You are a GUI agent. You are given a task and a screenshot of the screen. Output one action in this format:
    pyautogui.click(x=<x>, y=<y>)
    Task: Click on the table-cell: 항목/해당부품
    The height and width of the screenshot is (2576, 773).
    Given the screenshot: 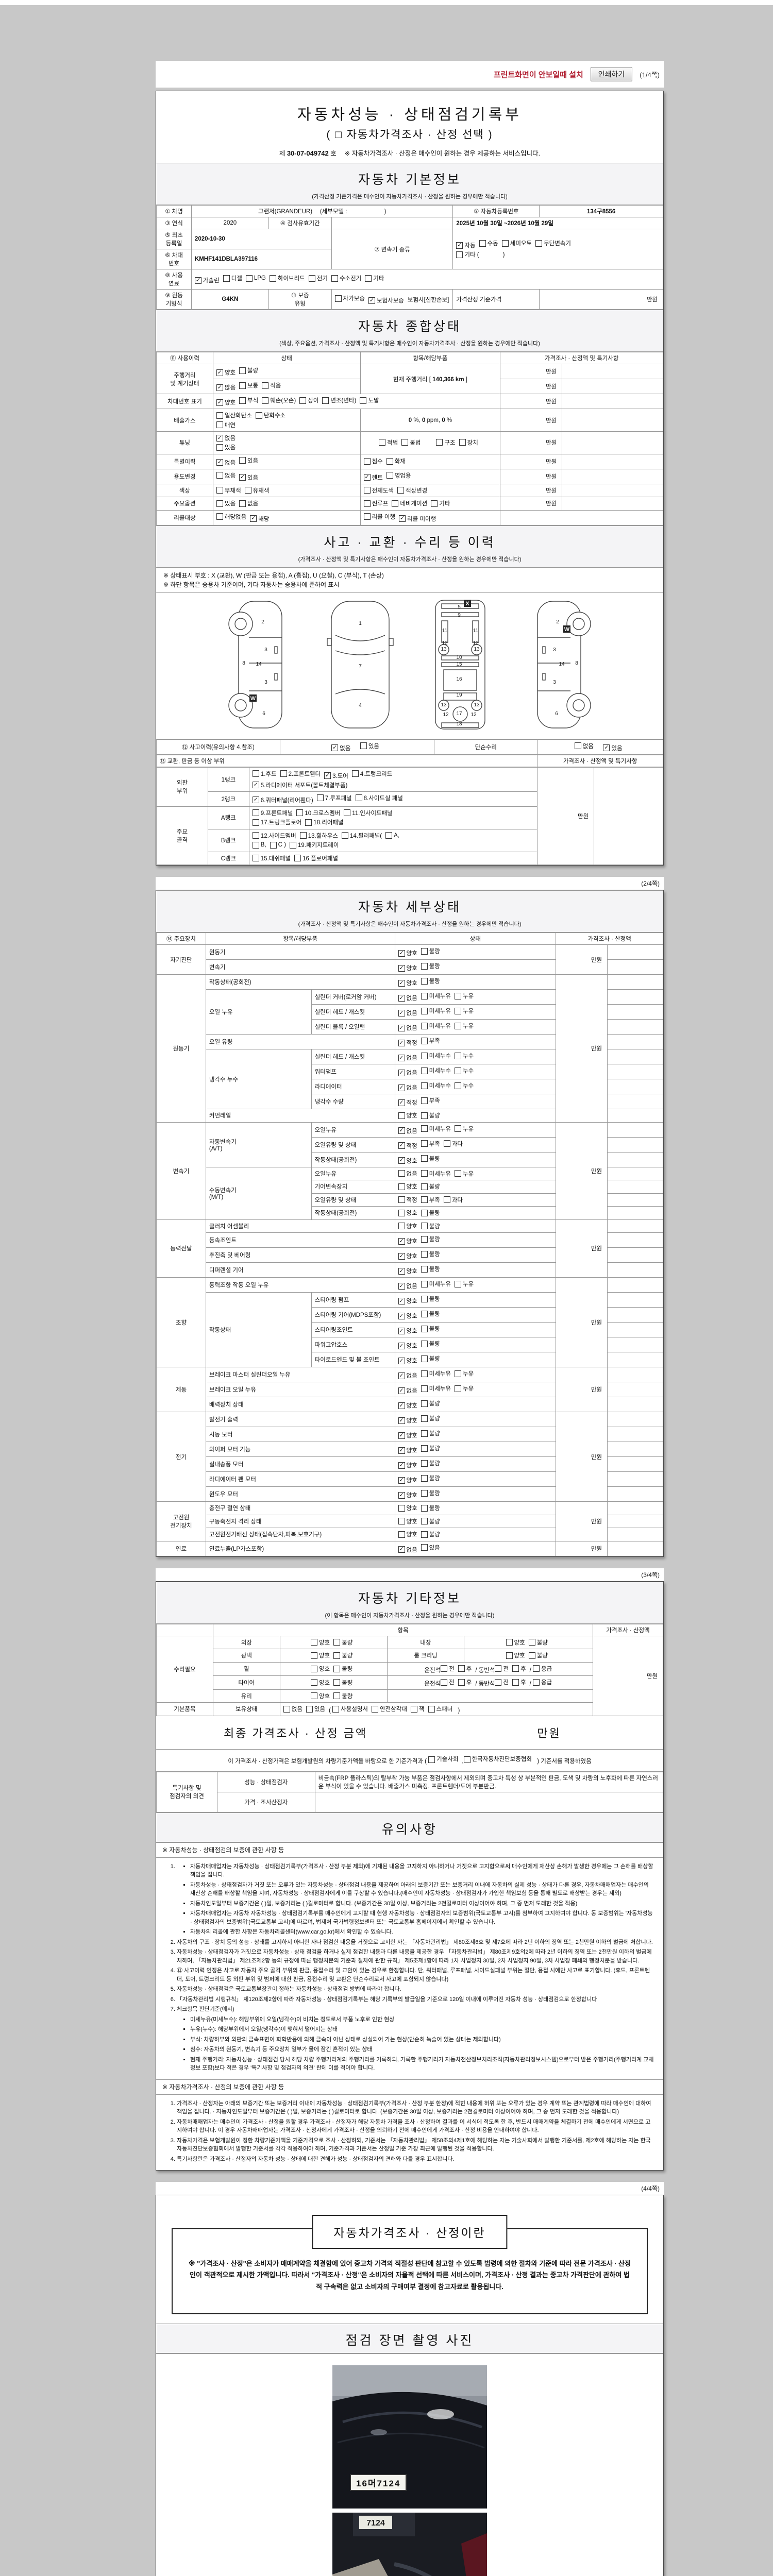 What is the action you would take?
    pyautogui.click(x=300, y=939)
    